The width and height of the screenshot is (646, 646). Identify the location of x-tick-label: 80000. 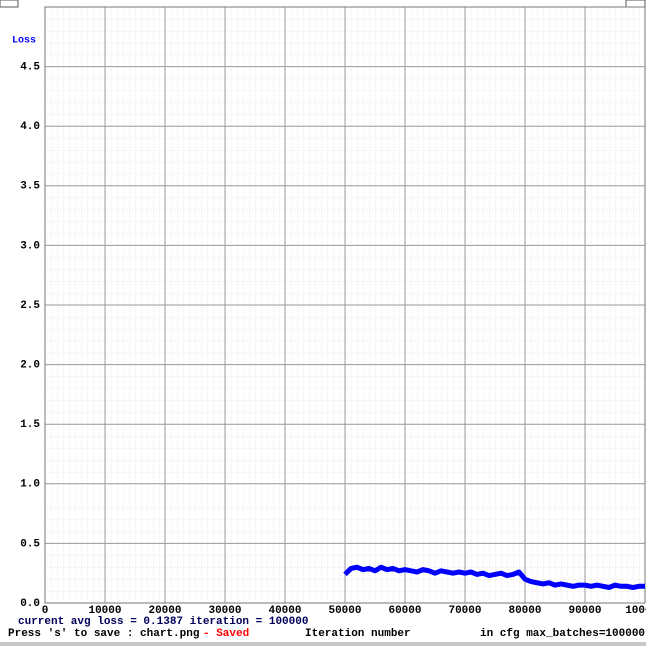
(524, 611).